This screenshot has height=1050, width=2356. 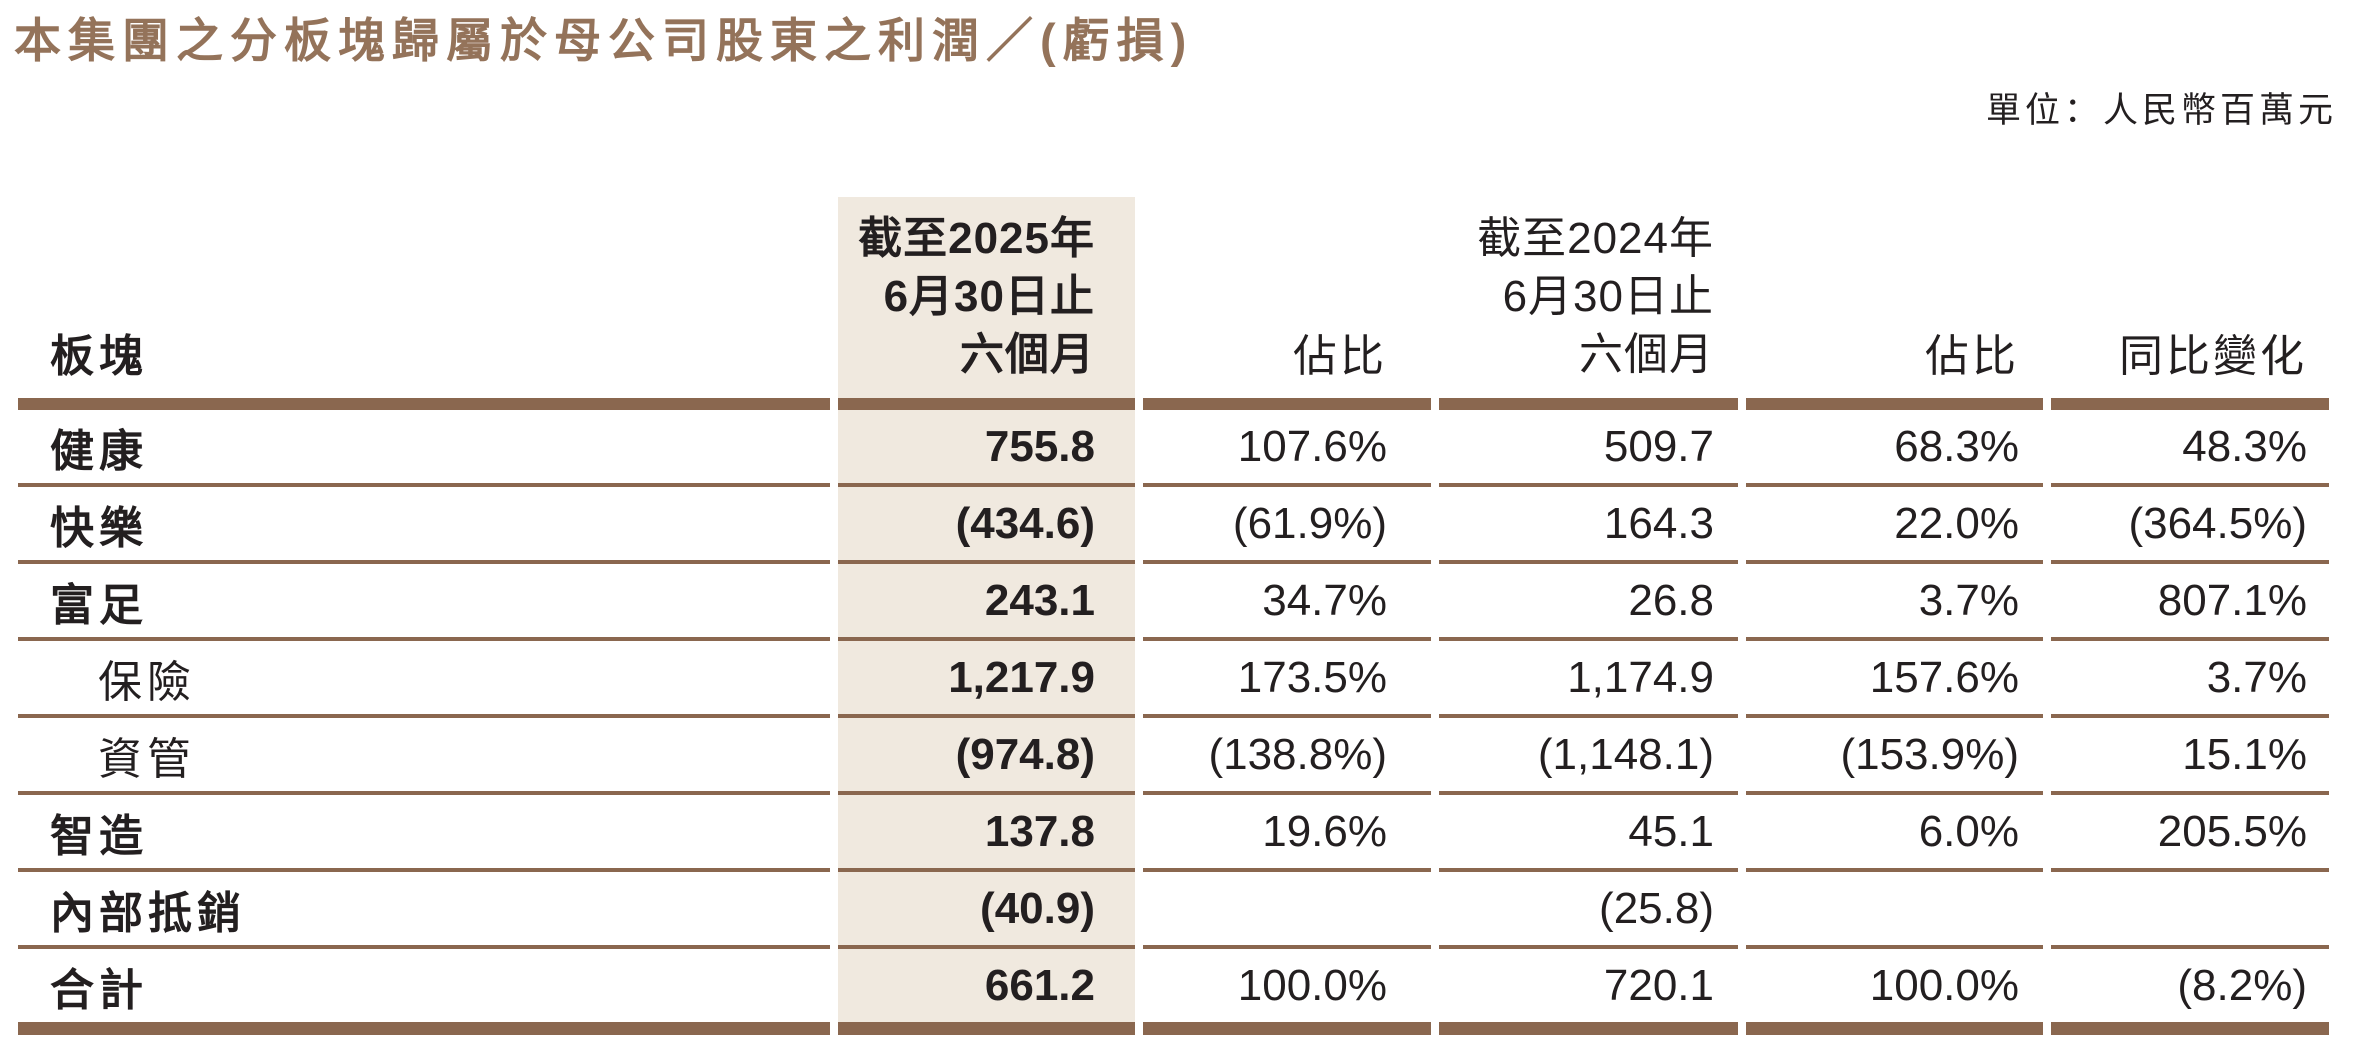 I want to click on share-2024-cell: 68.3%, so click(x=1894, y=448).